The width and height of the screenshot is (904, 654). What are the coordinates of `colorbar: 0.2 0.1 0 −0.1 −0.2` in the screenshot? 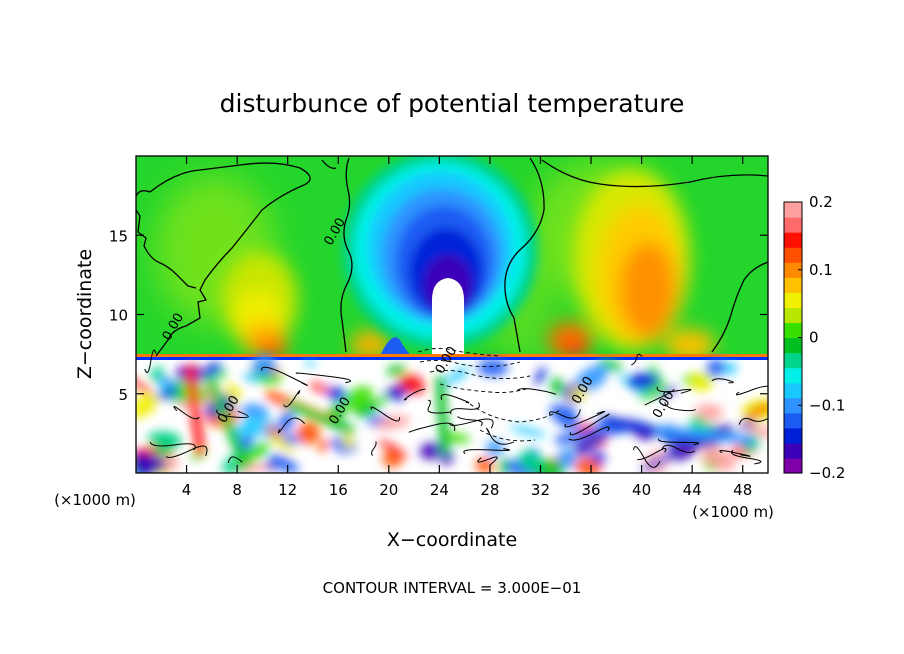 It's located at (814, 337).